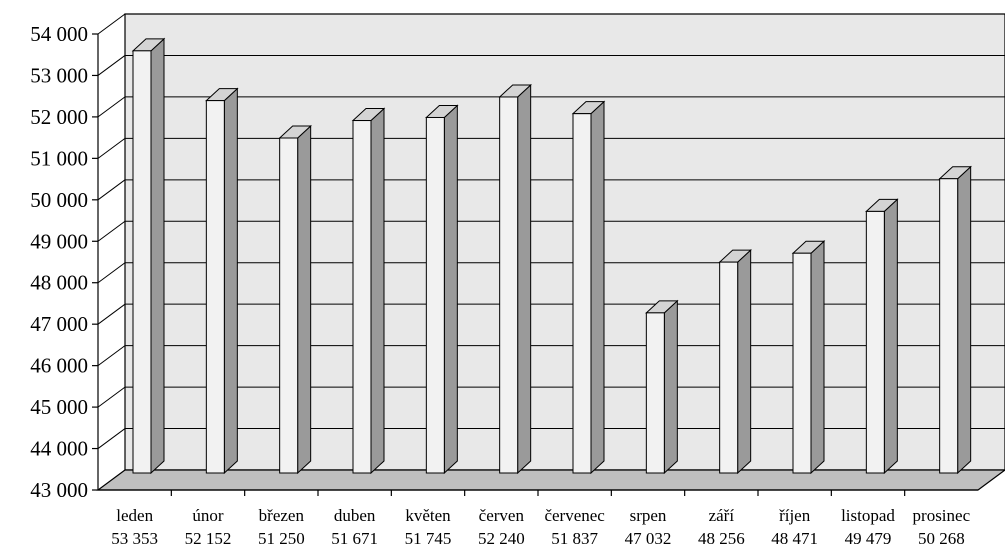  I want to click on x-value-label: 48 471, so click(794, 538).